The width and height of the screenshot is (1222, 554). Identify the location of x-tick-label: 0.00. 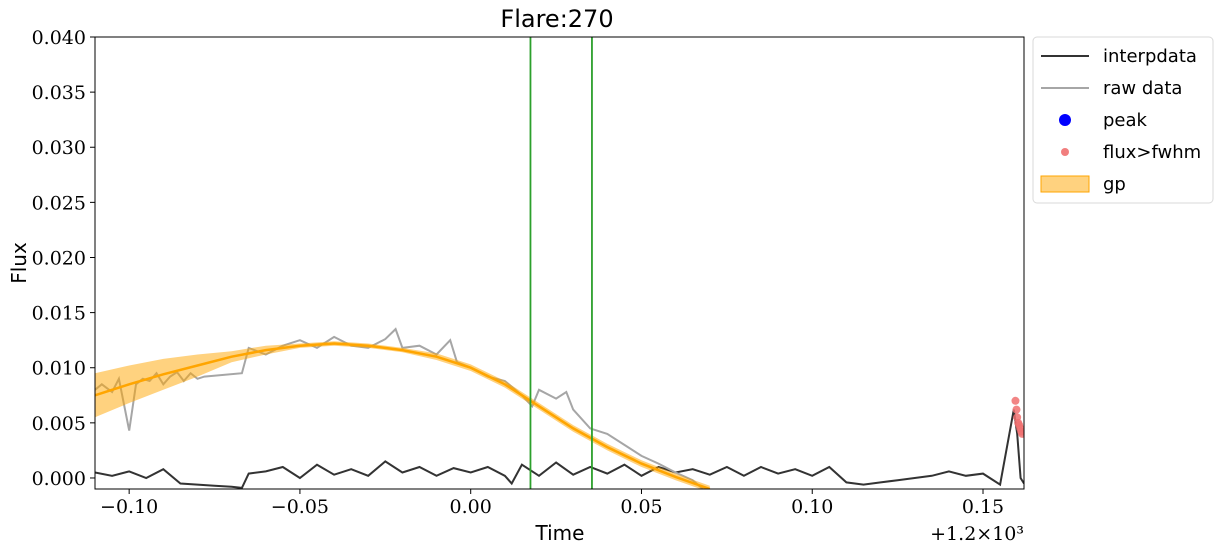
(471, 507).